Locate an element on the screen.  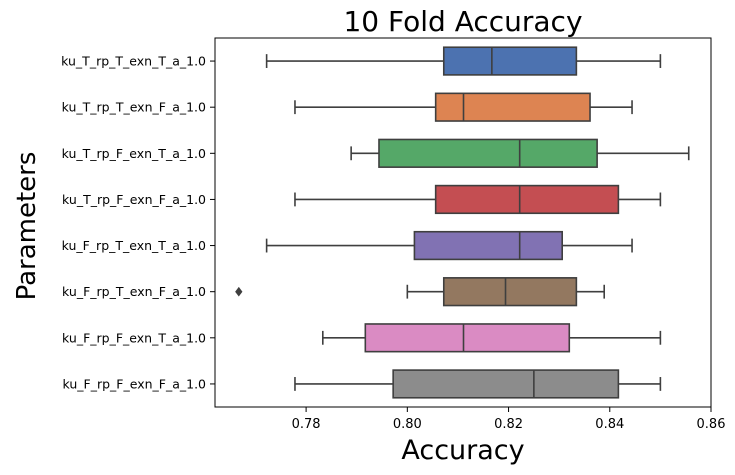
y-tick-label: ku_F_rp_F_exn_T_a_1.0 is located at coordinates (134, 337).